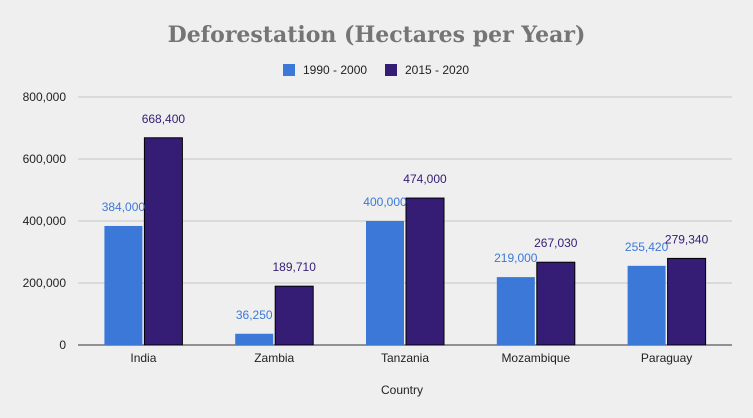  Describe the element at coordinates (666, 358) in the screenshot. I see `x-tick-label: Paraguay` at that location.